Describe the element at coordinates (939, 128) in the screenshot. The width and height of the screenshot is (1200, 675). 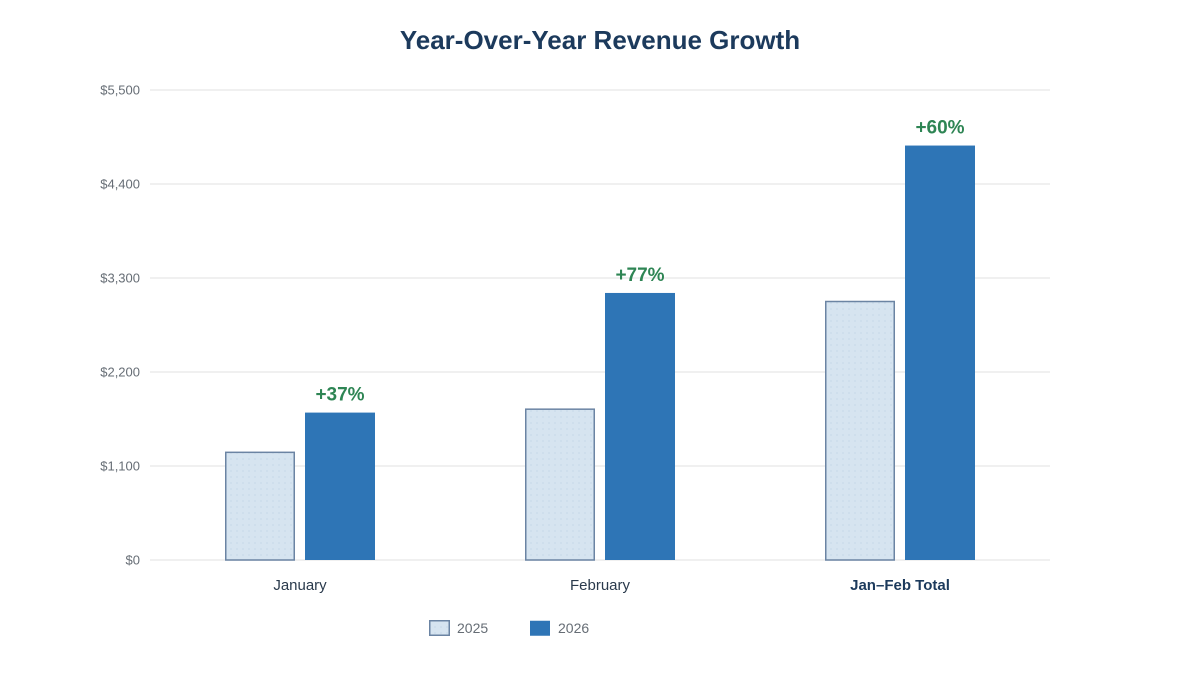
I see `growth-label: +60%` at that location.